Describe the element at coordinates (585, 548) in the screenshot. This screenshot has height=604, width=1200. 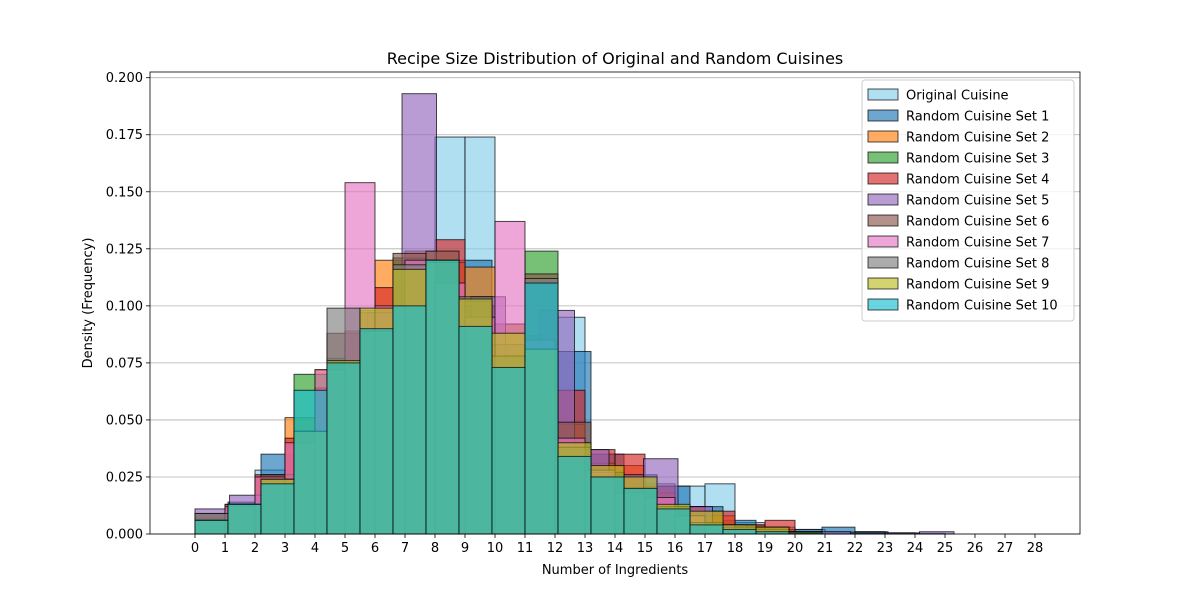
I see `x-tick-label: 13` at that location.